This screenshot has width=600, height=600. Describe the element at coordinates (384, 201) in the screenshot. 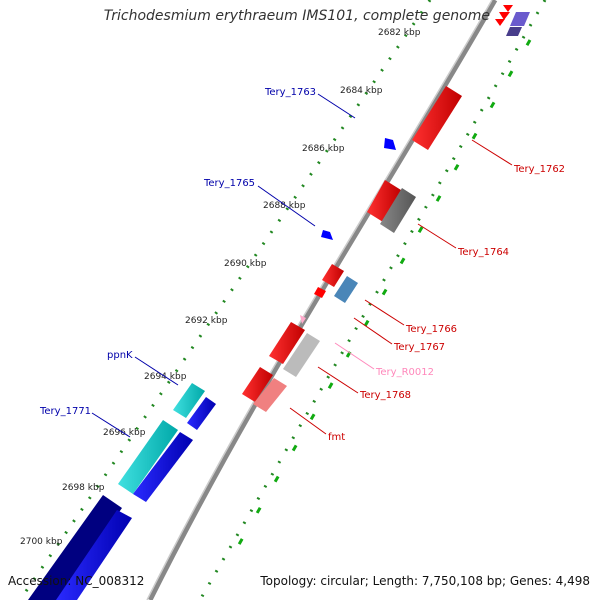

I see `gene-tery-1764a` at that location.